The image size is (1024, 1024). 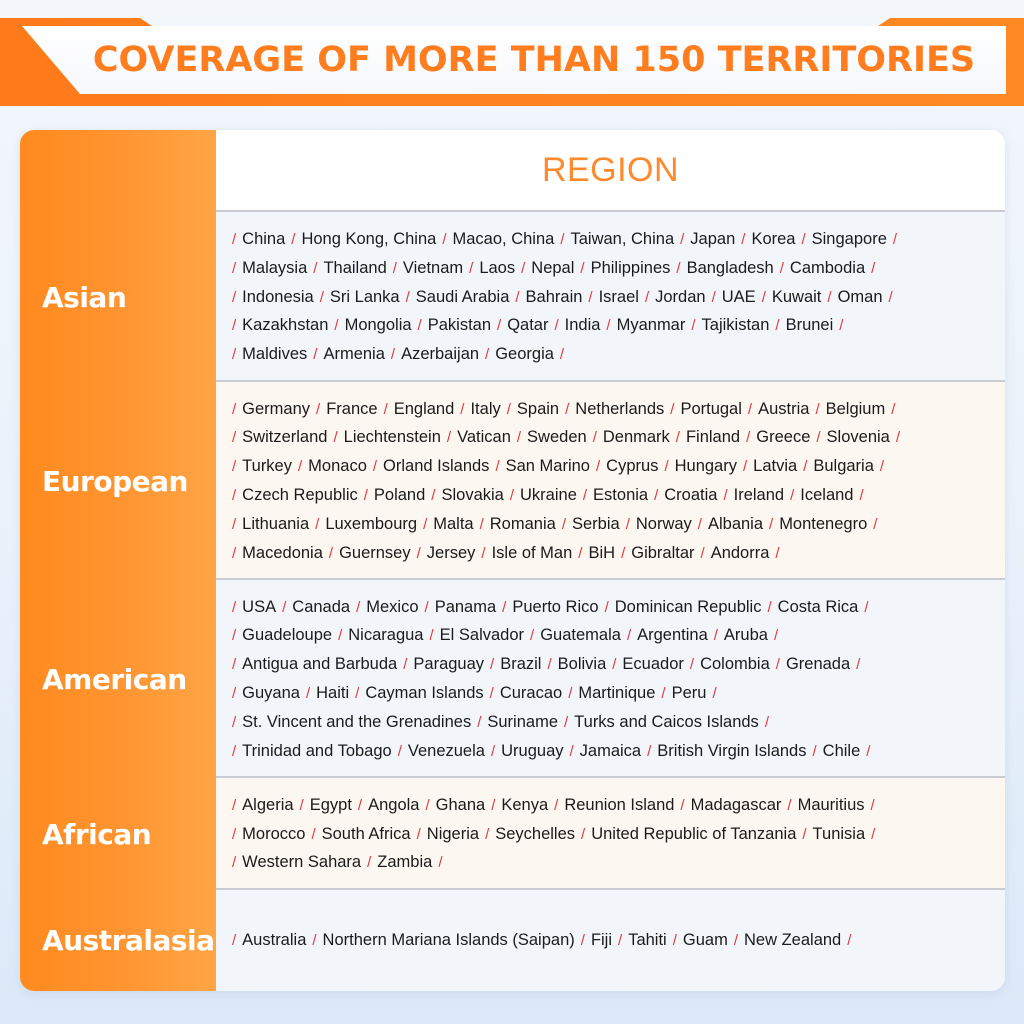 What do you see at coordinates (796, 296) in the screenshot?
I see `country-name: Kuwait` at bounding box center [796, 296].